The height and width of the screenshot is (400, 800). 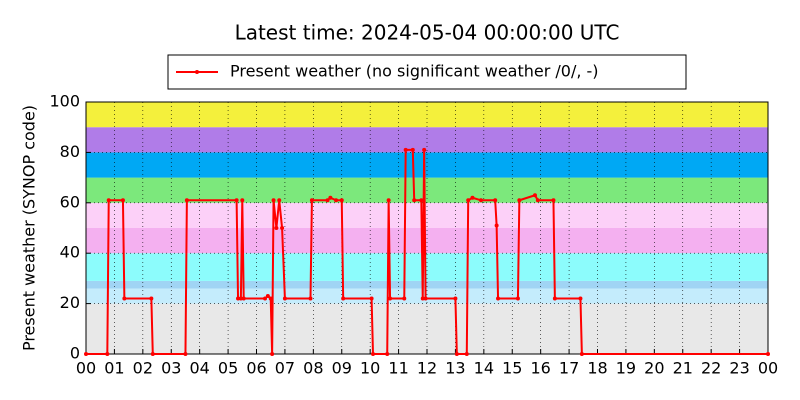 What do you see at coordinates (70, 252) in the screenshot?
I see `y-tick-label: 40` at bounding box center [70, 252].